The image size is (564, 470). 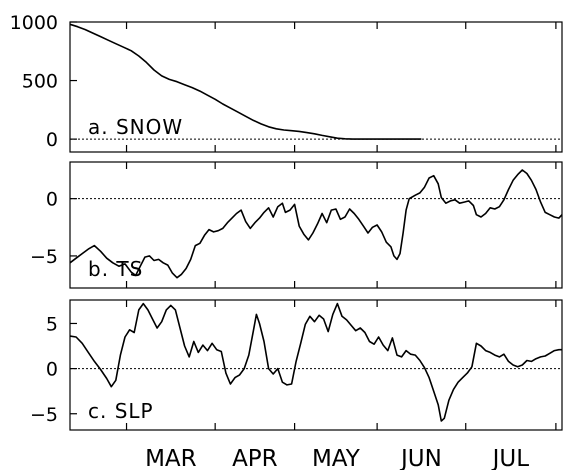 I want to click on snow-y-tick-label: 500, so click(x=40, y=82).